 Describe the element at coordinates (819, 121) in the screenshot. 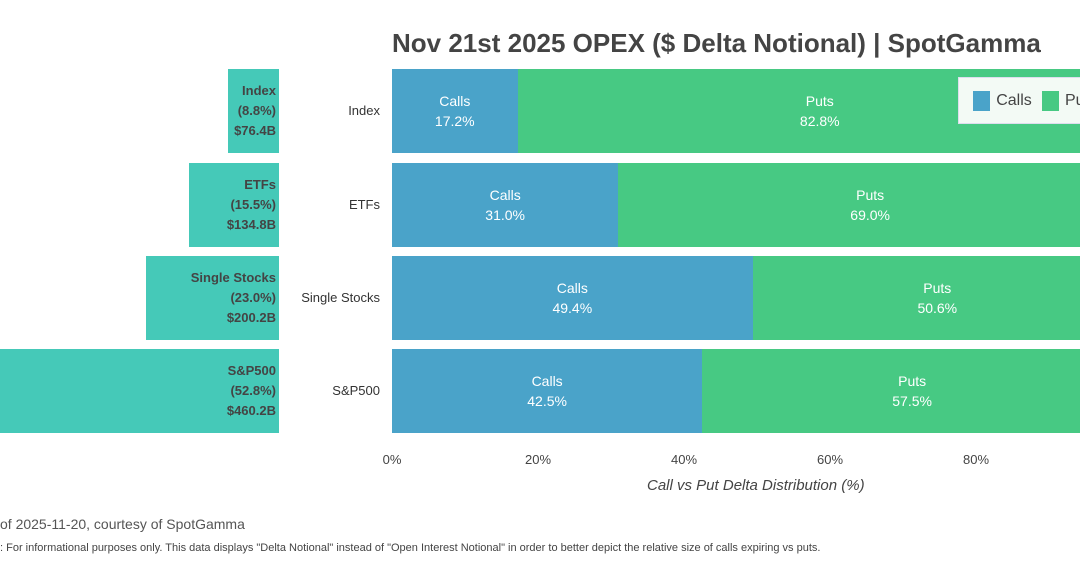

I see `data-label: 82.8%` at that location.